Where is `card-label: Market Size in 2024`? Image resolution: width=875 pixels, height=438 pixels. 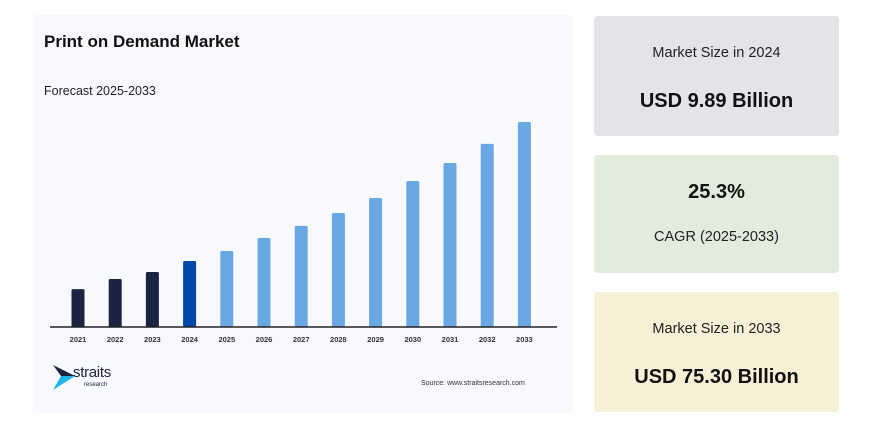
card-label: Market Size in 2024 is located at coordinates (716, 53).